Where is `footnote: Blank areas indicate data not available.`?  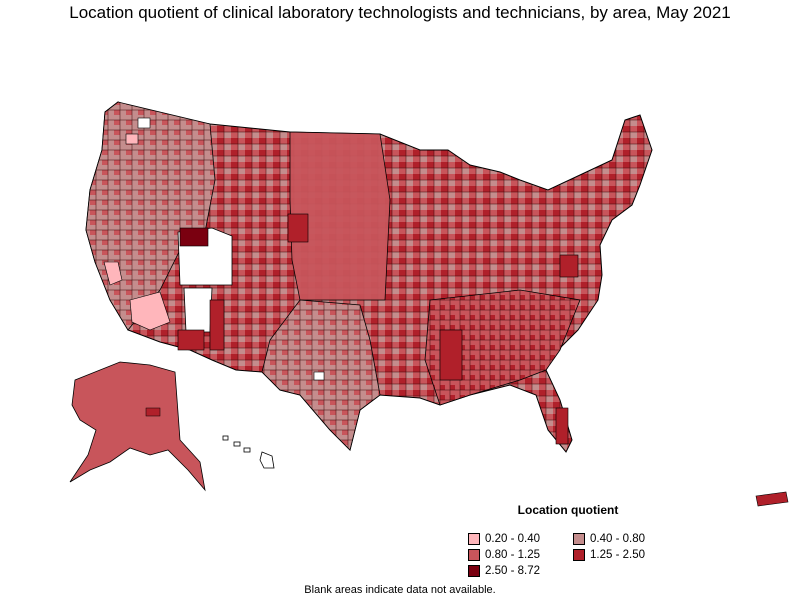
footnote: Blank areas indicate data not available. is located at coordinates (400, 590).